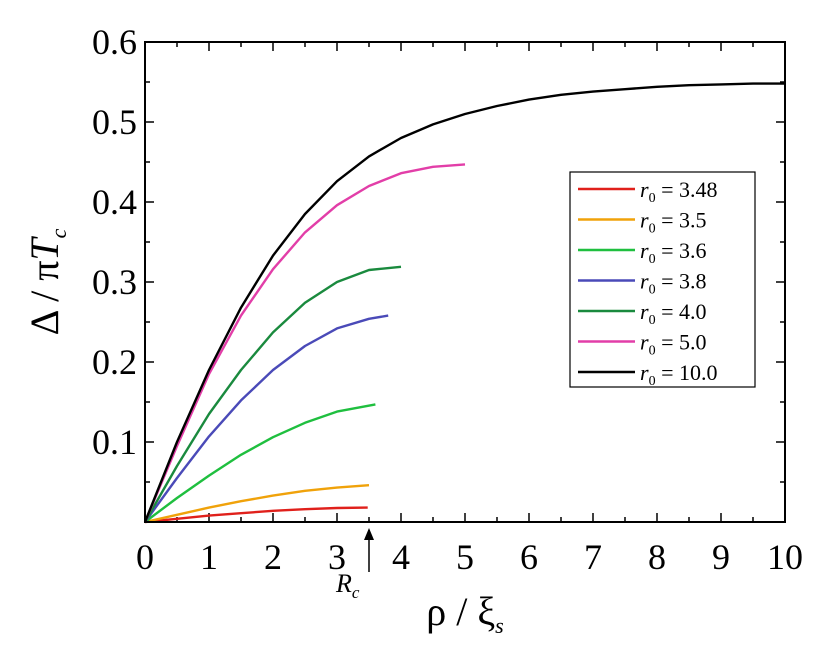 The height and width of the screenshot is (655, 832). I want to click on x-axis-label: ρ / ξs, so click(464, 613).